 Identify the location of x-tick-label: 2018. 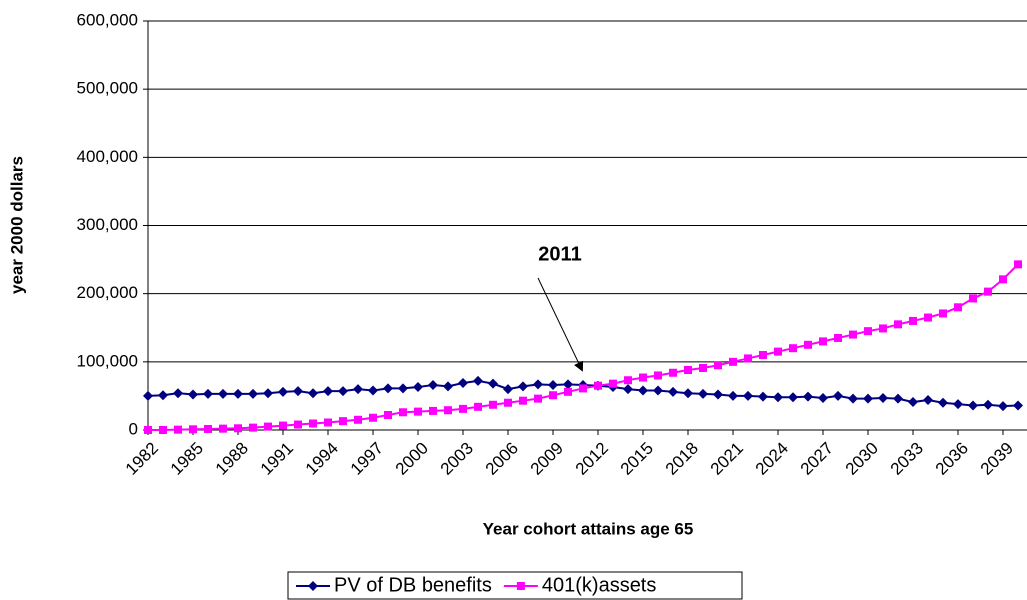
(682, 459).